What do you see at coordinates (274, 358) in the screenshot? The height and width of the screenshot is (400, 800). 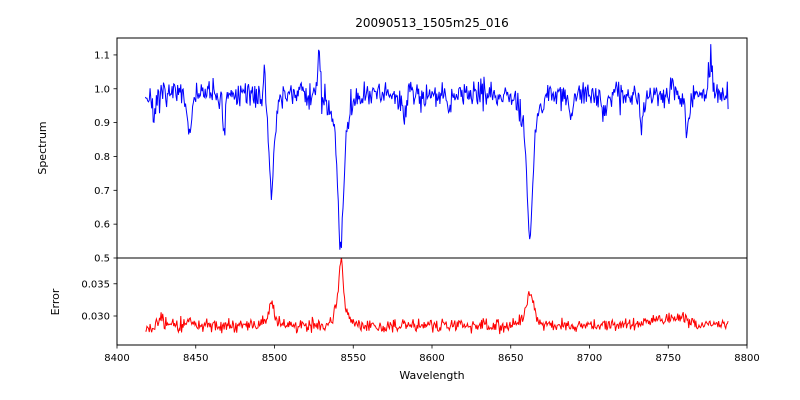 I see `x-tick-label: 8500` at bounding box center [274, 358].